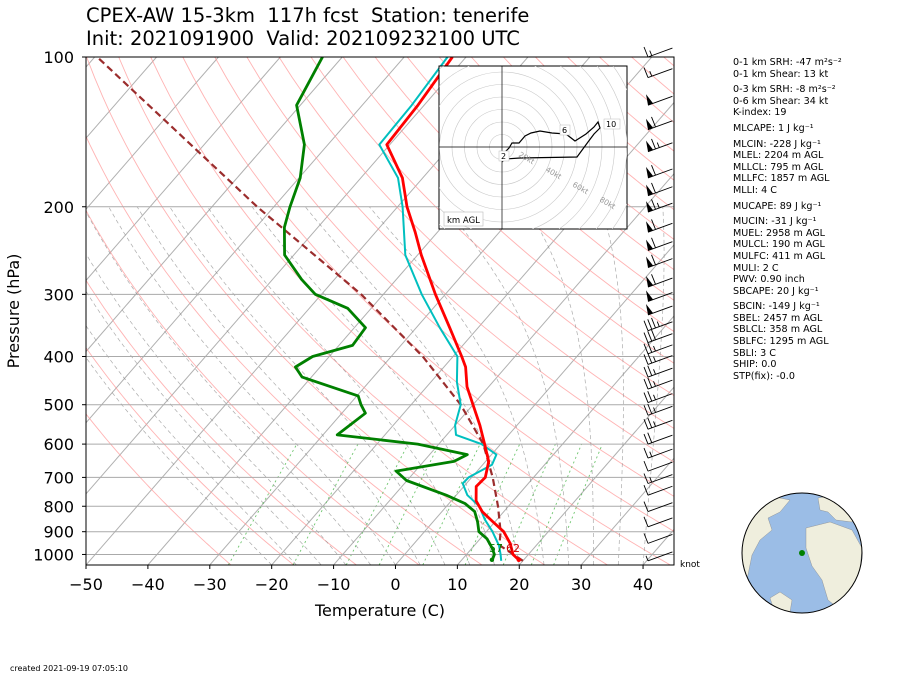 The width and height of the screenshot is (906, 675). I want to click on wind-barbs, so click(658, 304).